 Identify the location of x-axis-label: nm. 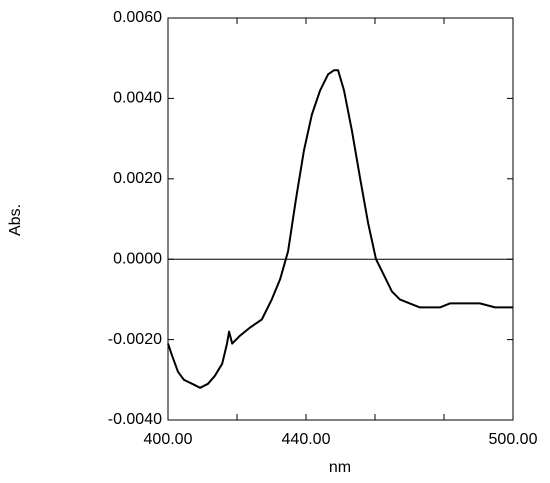
(340, 467).